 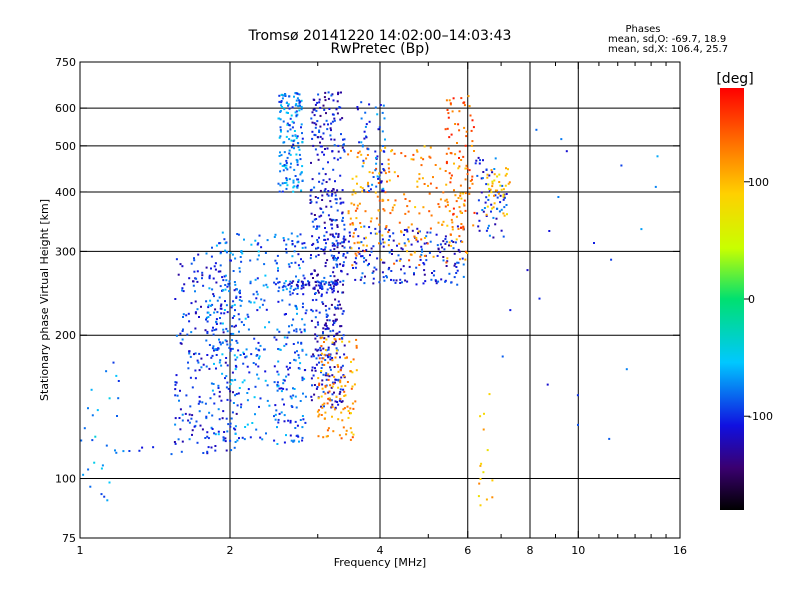 I want to click on stats-x-mode: mean, sd,X: 106.4, 25.7, so click(x=668, y=49).